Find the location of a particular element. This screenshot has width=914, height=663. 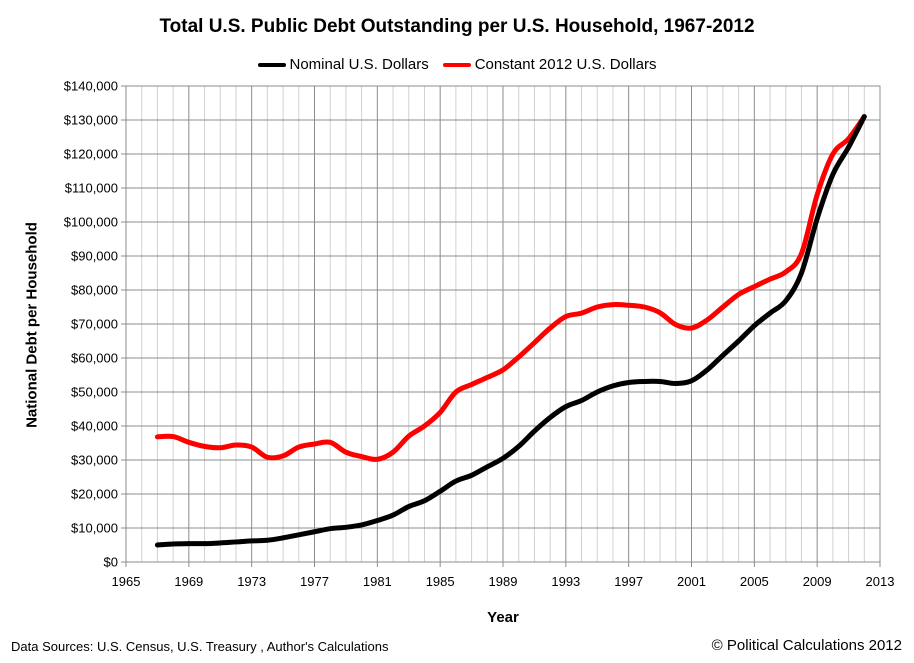

x-tick-label: 2013 is located at coordinates (880, 581).